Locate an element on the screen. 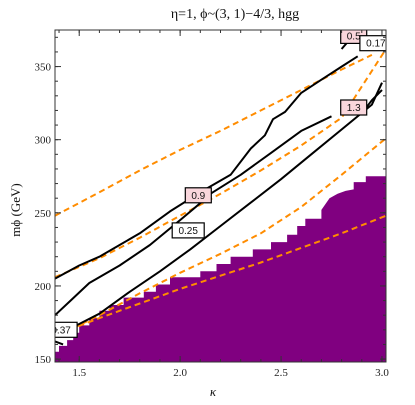 This screenshot has width=415, height=405. x-axis-label: κ is located at coordinates (213, 391).